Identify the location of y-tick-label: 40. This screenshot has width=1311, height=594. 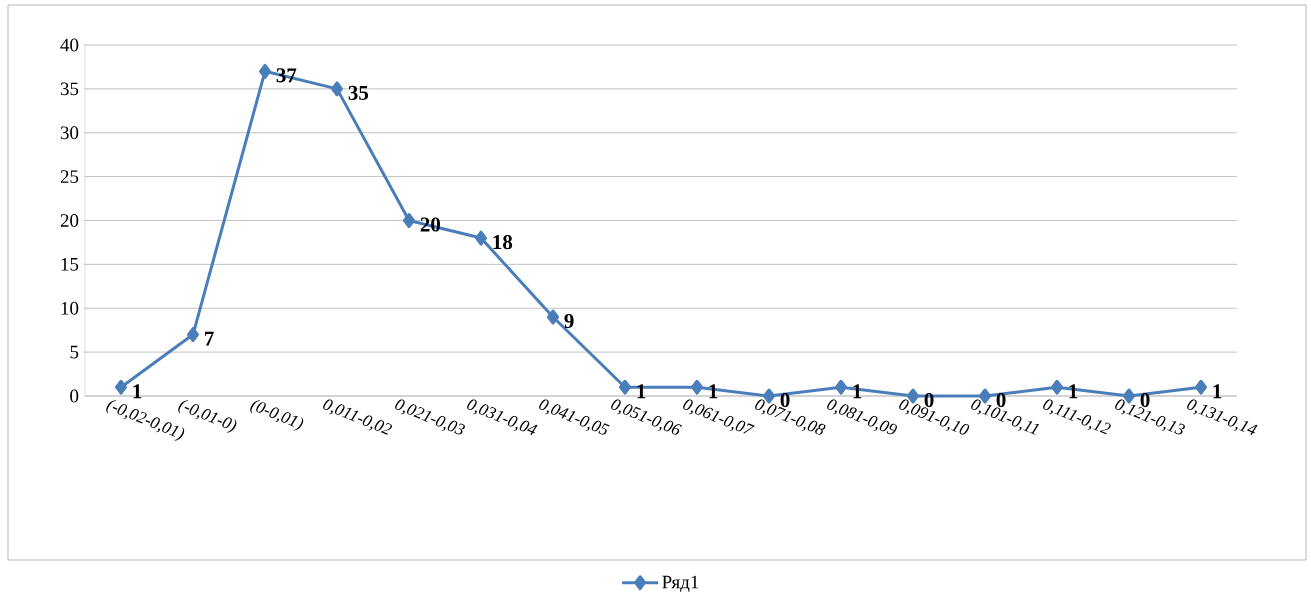
(69, 45).